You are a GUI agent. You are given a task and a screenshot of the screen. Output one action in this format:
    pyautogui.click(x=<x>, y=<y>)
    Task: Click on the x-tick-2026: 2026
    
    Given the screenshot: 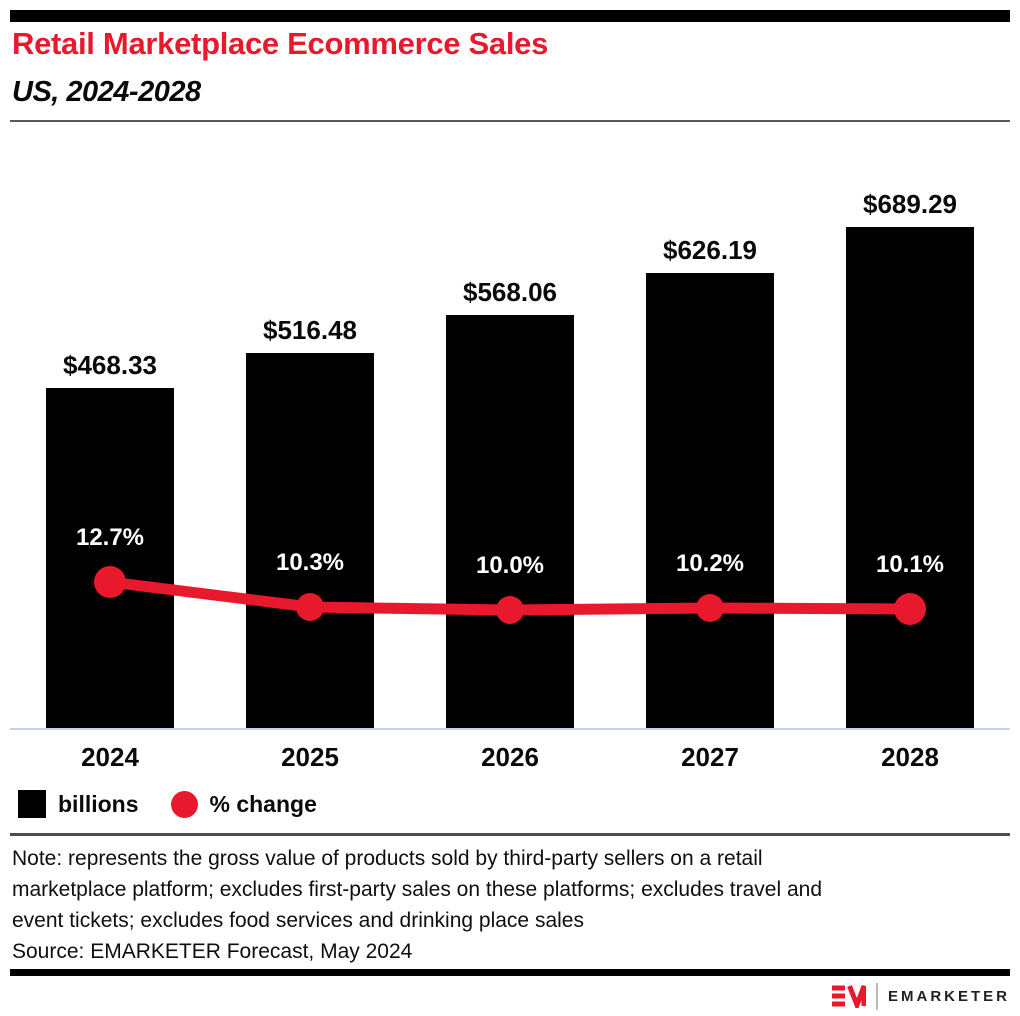 What is the action you would take?
    pyautogui.click(x=510, y=757)
    